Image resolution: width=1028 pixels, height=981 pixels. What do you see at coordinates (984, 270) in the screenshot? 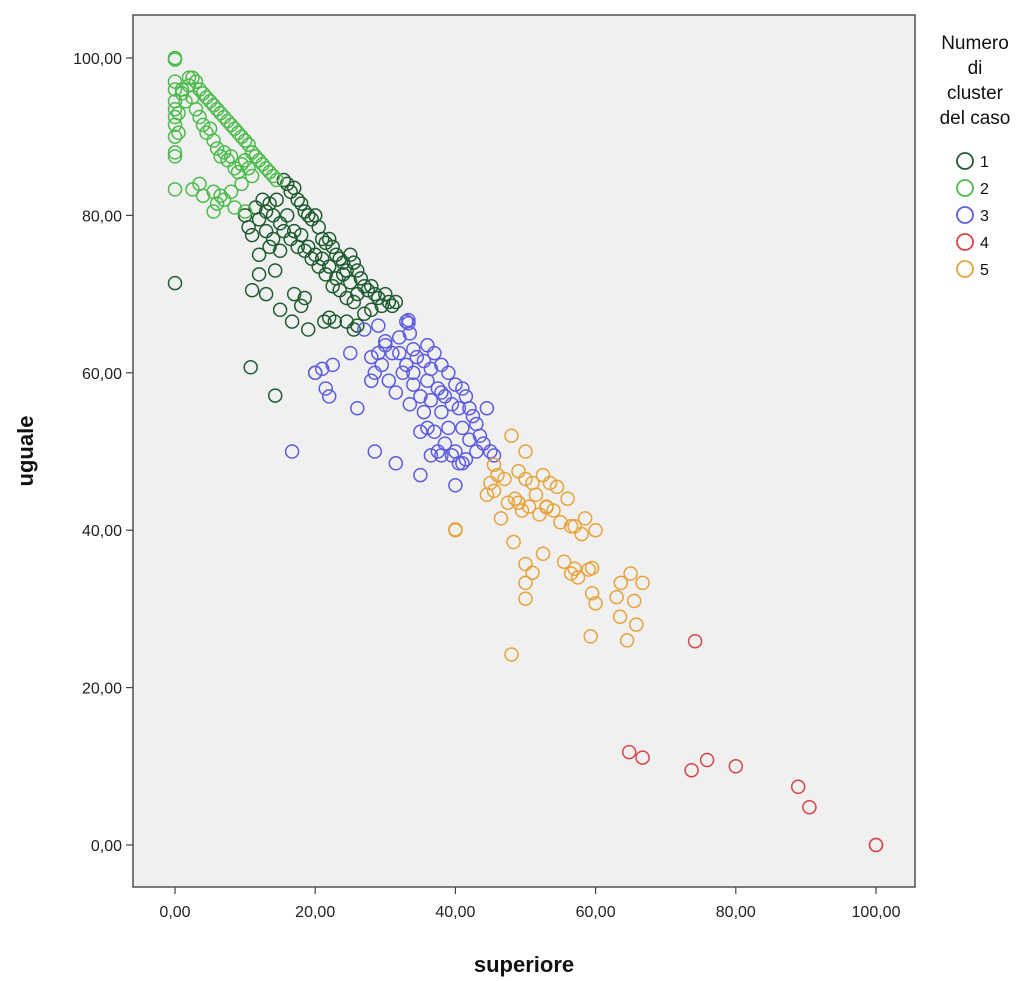
I see `legend-label: 5` at bounding box center [984, 270].